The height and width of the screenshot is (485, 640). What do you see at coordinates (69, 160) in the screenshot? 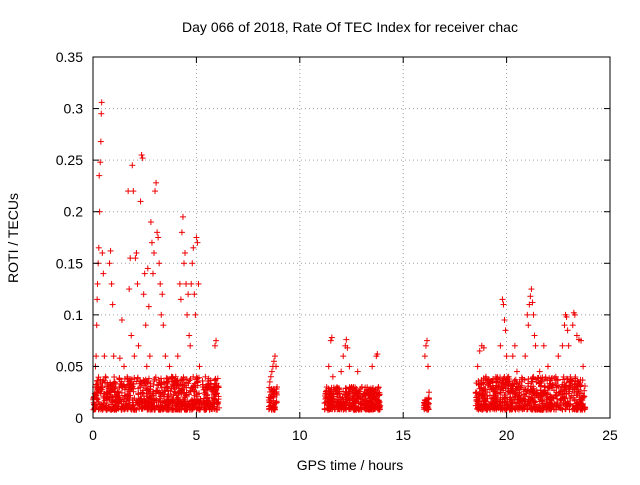
I see `y-tick-label: 0.25` at bounding box center [69, 160].